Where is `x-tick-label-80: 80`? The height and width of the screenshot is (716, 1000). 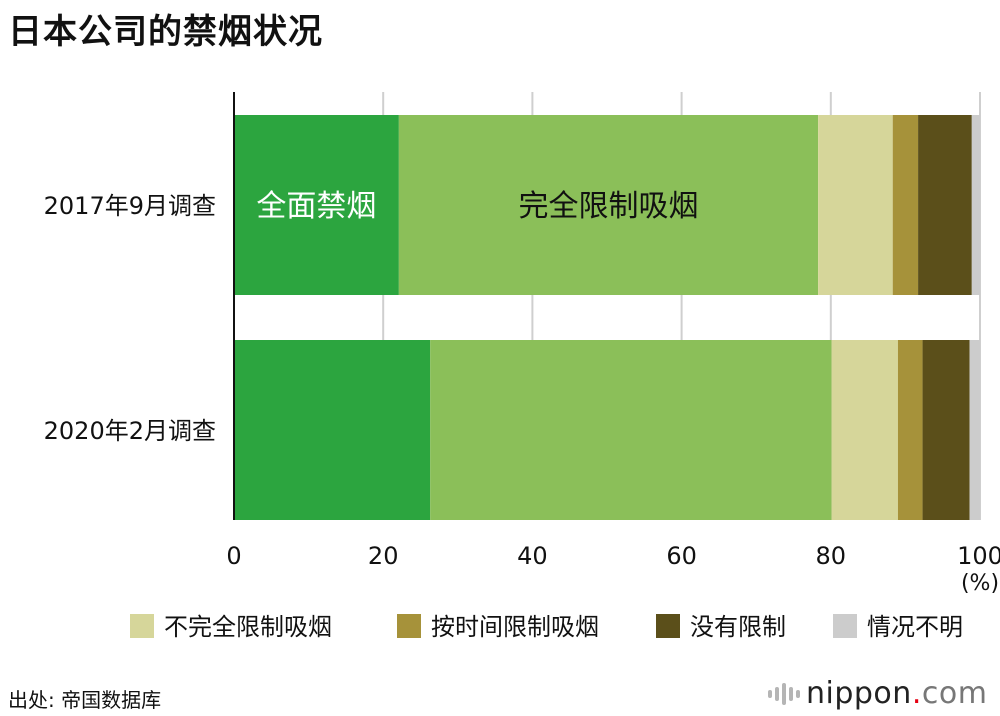 x-tick-label-80: 80 is located at coordinates (831, 556).